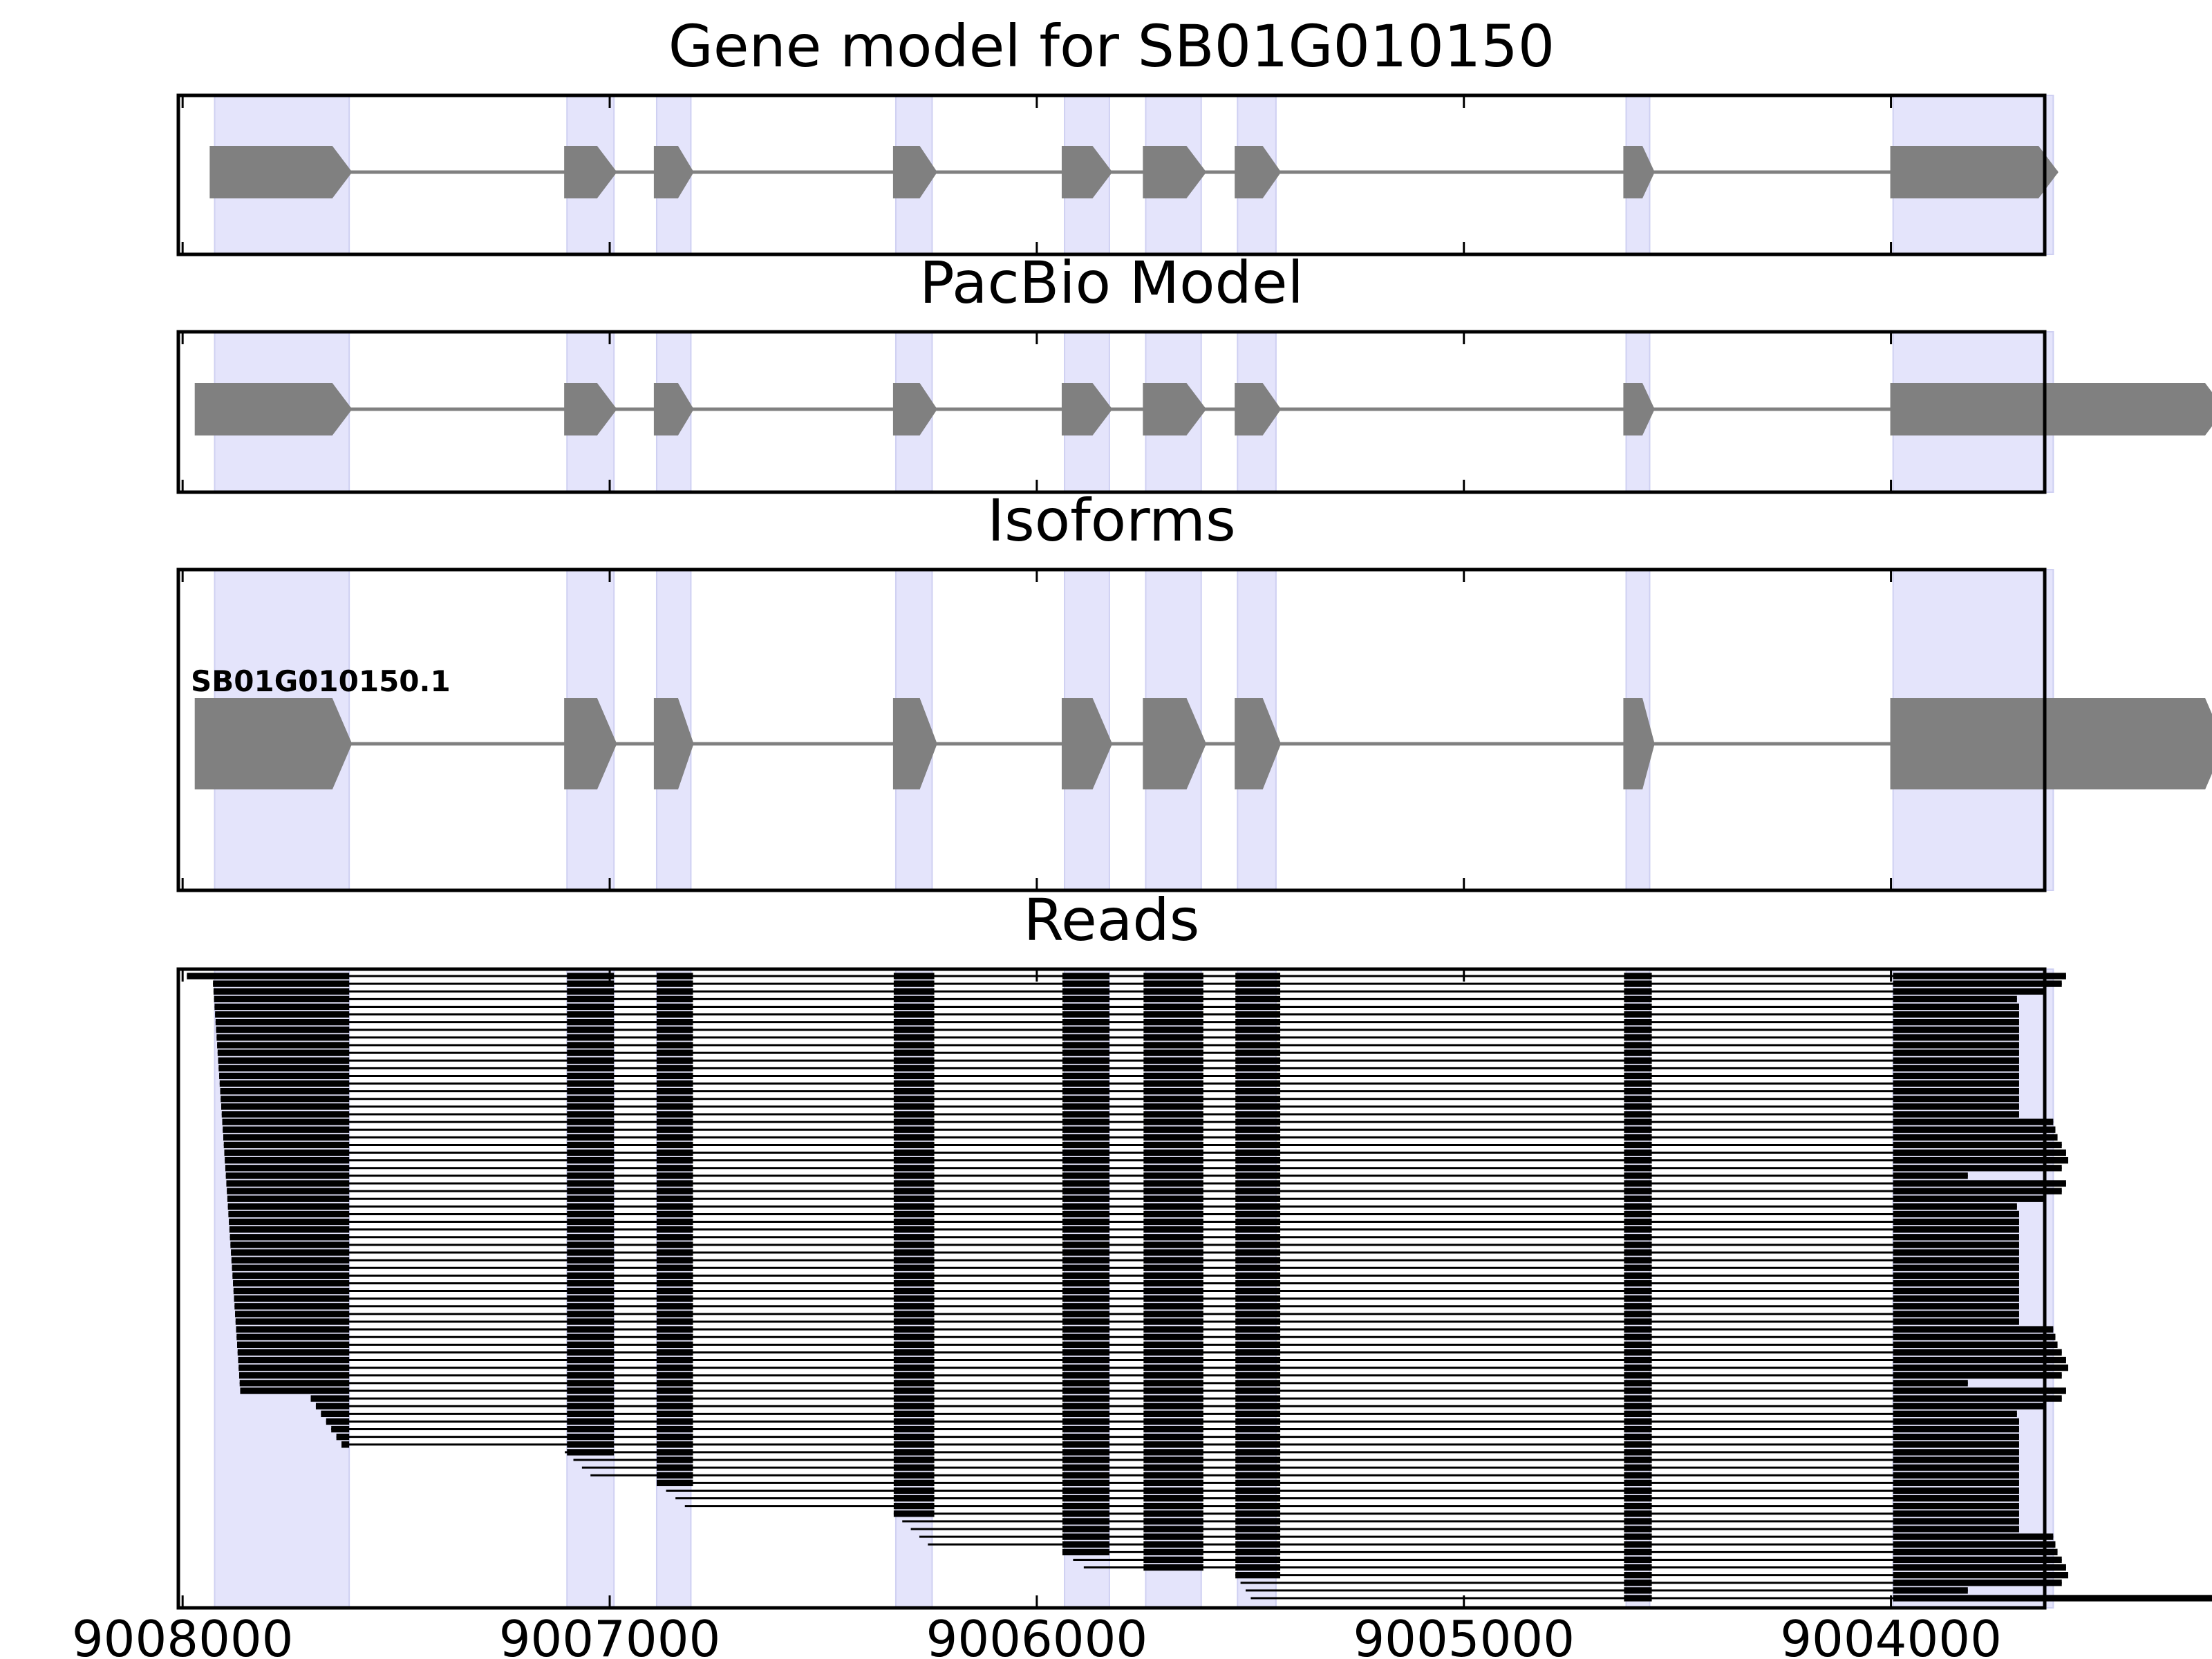  What do you see at coordinates (1891, 1634) in the screenshot?
I see `x-tick-label: 9004000` at bounding box center [1891, 1634].